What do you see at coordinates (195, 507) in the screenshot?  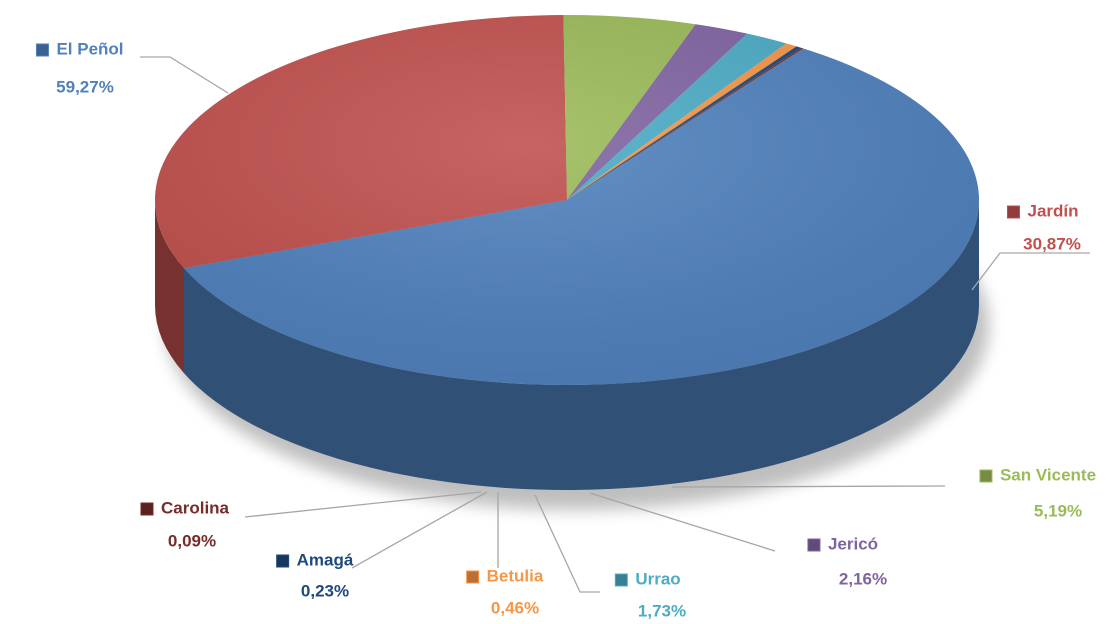 I see `category-label: Carolina` at bounding box center [195, 507].